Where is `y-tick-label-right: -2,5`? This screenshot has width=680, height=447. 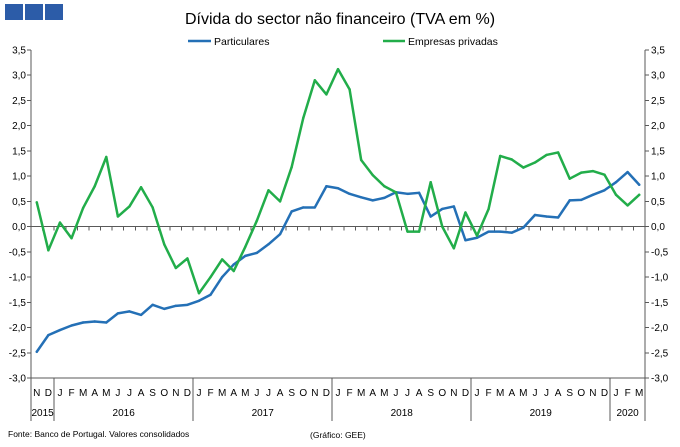
y-tick-label-right: -2,5 is located at coordinates (660, 353).